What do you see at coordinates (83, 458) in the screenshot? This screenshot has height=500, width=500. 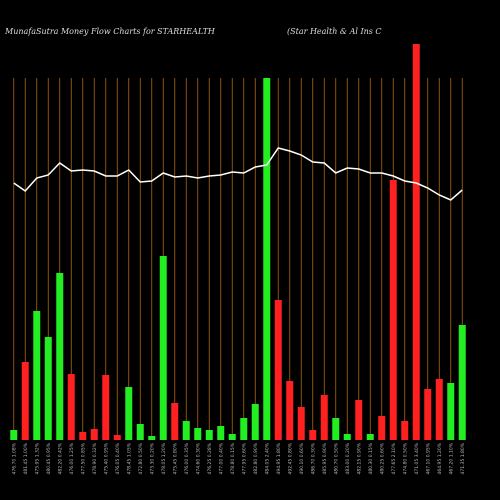 I see `x-tick-label: 477.50 0.85%` at bounding box center [83, 458].